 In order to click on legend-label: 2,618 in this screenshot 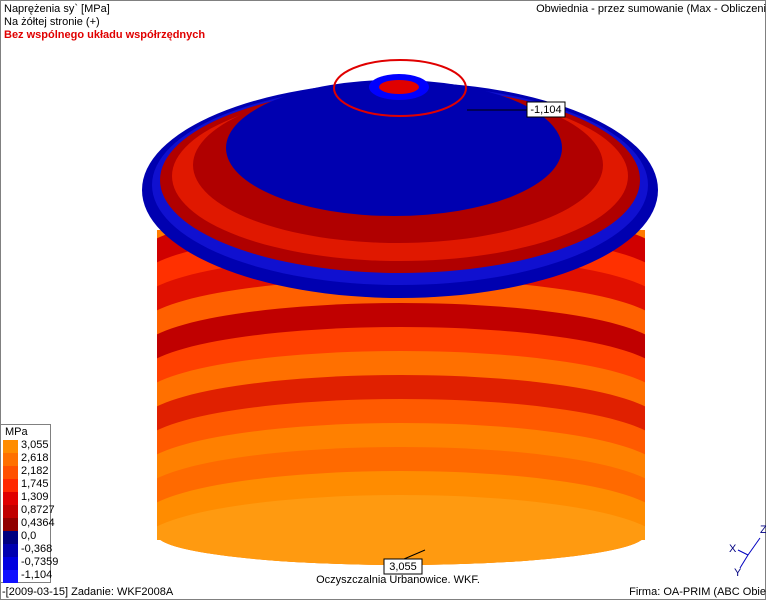, I will do `click(35, 458)`.